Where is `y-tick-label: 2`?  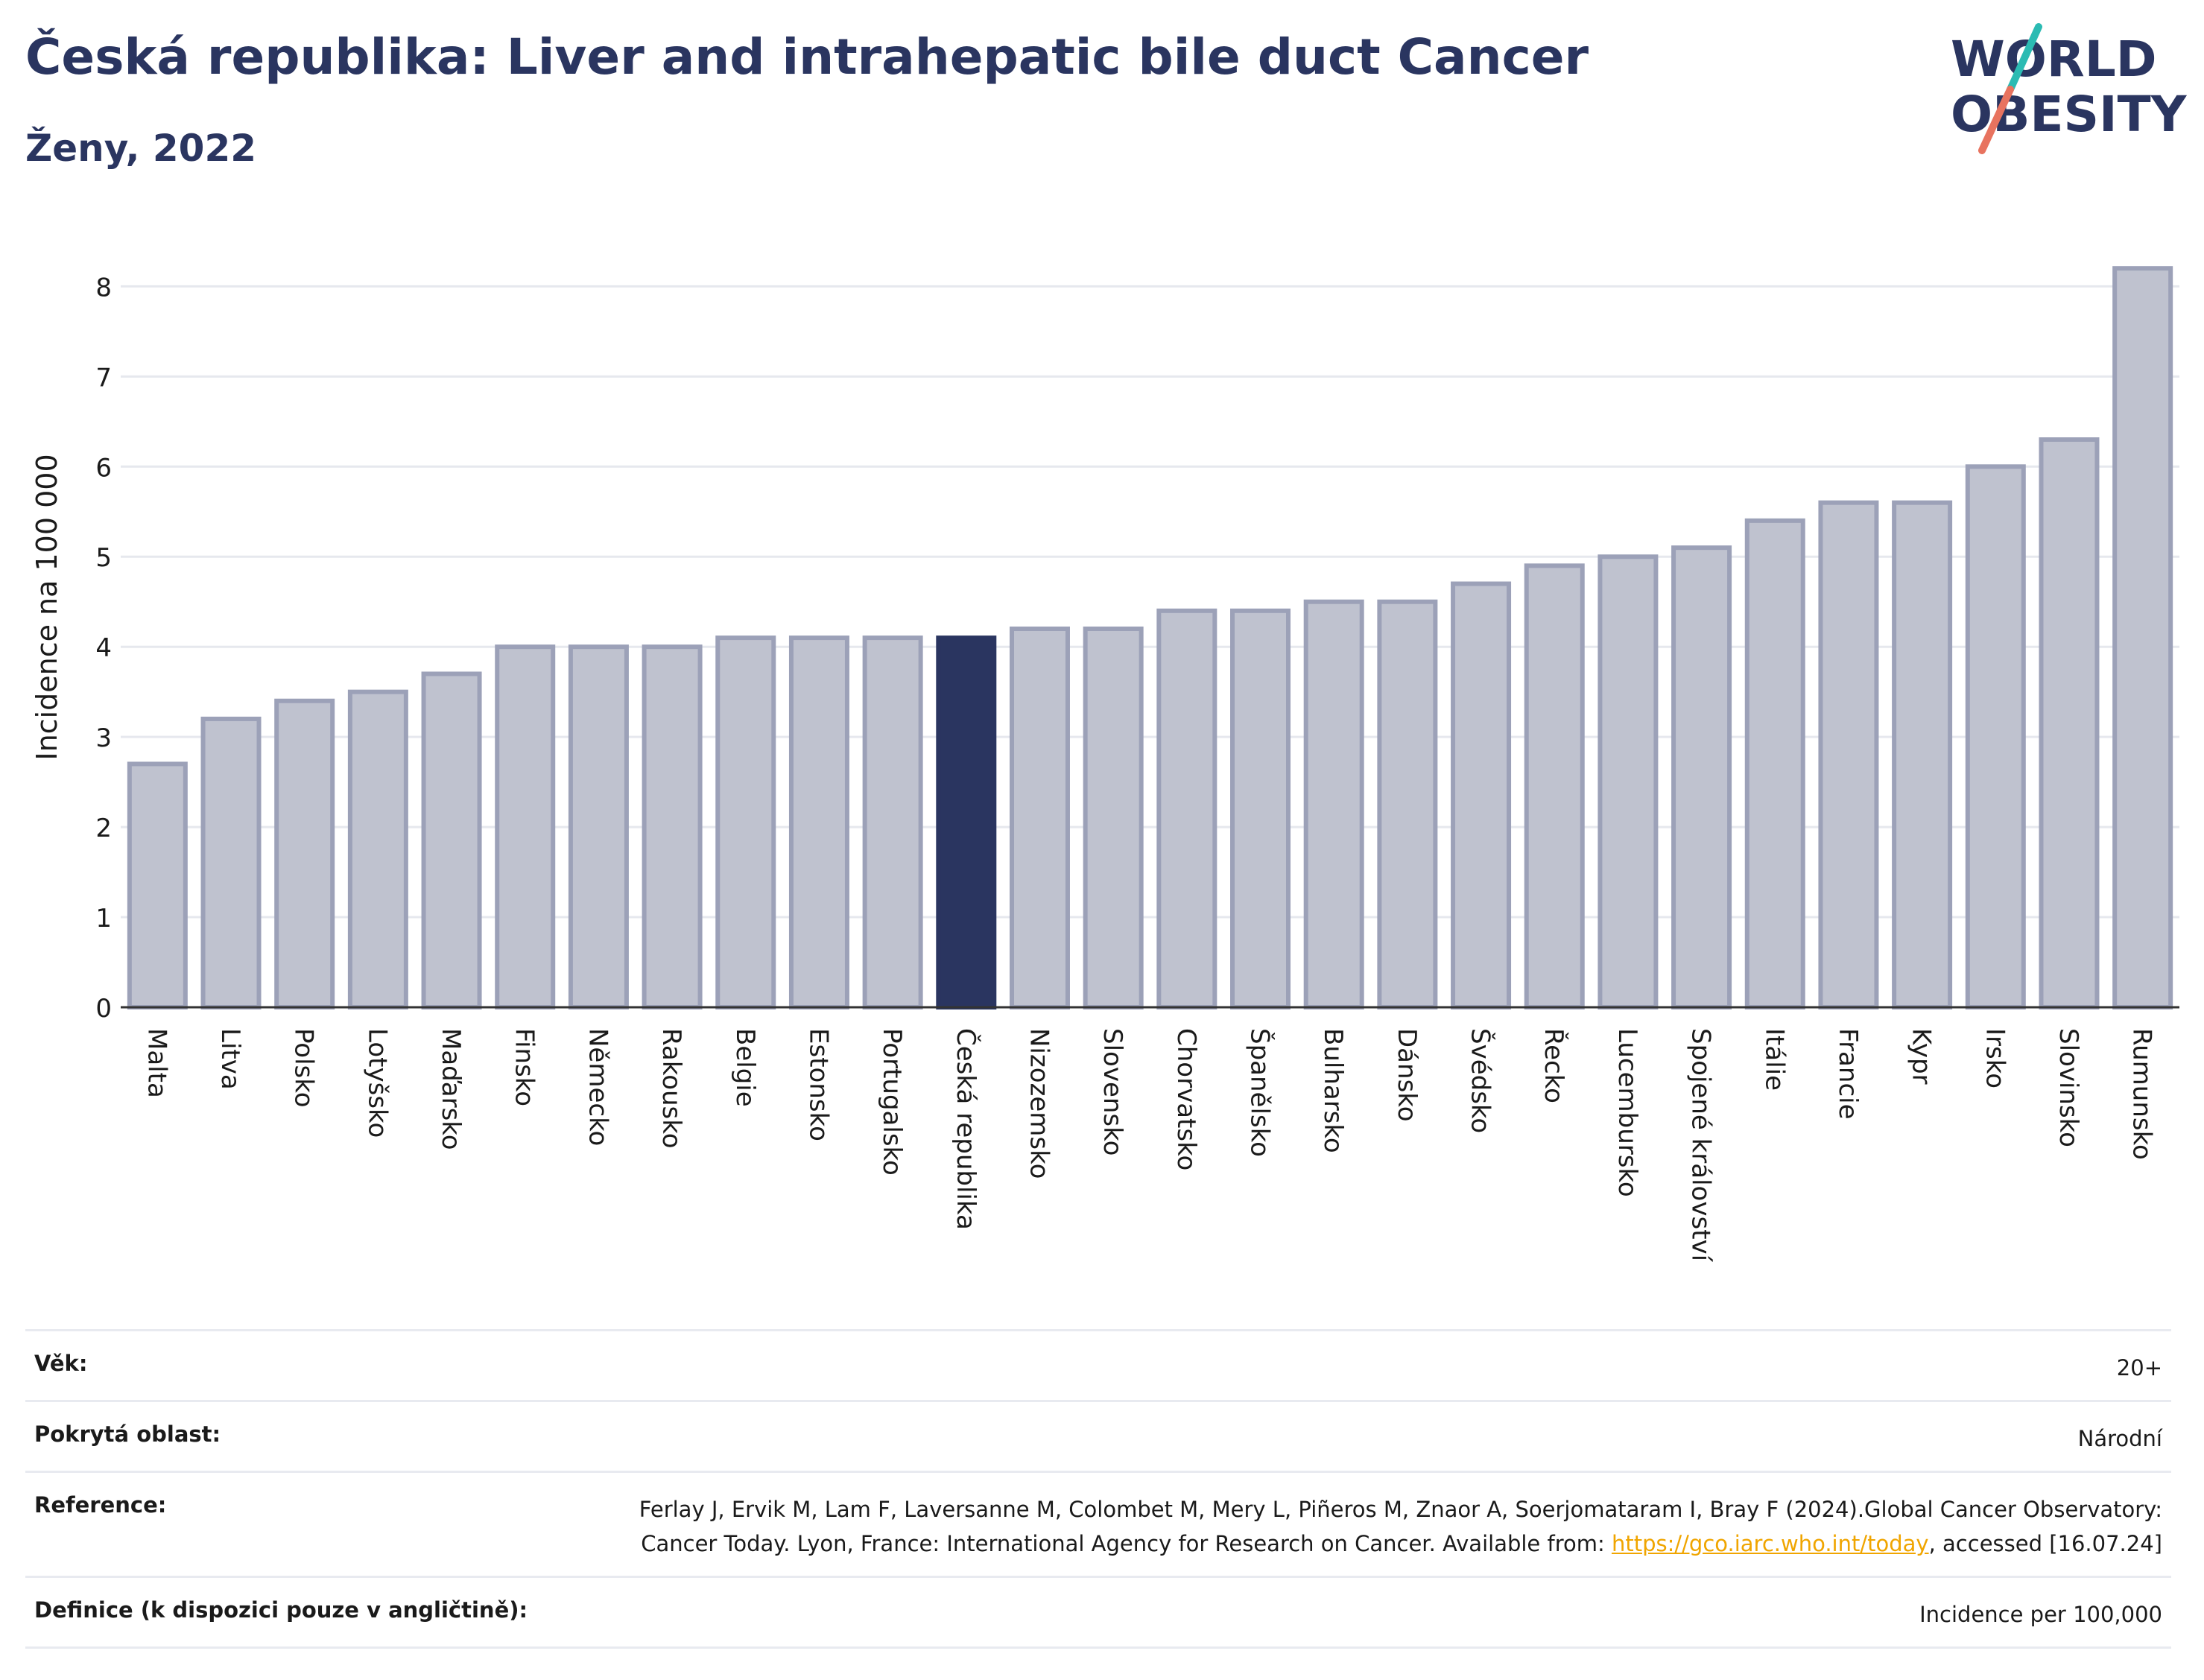 y-tick-label: 2 is located at coordinates (103, 828).